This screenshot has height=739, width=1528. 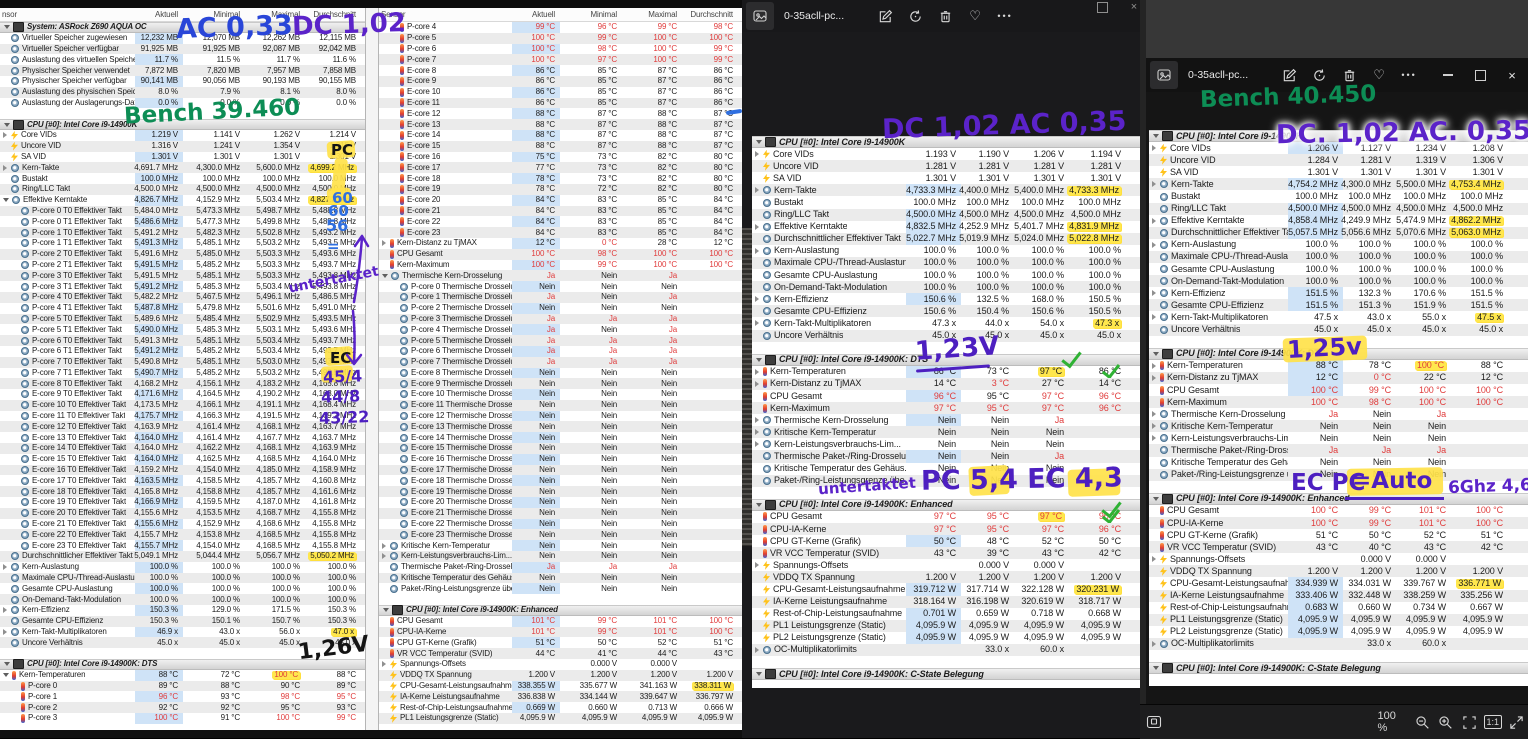 What do you see at coordinates (560, 103) in the screenshot?
I see `sensor-row: E-core 11 86 °C 85 °C 87 °C 86 °C` at bounding box center [560, 103].